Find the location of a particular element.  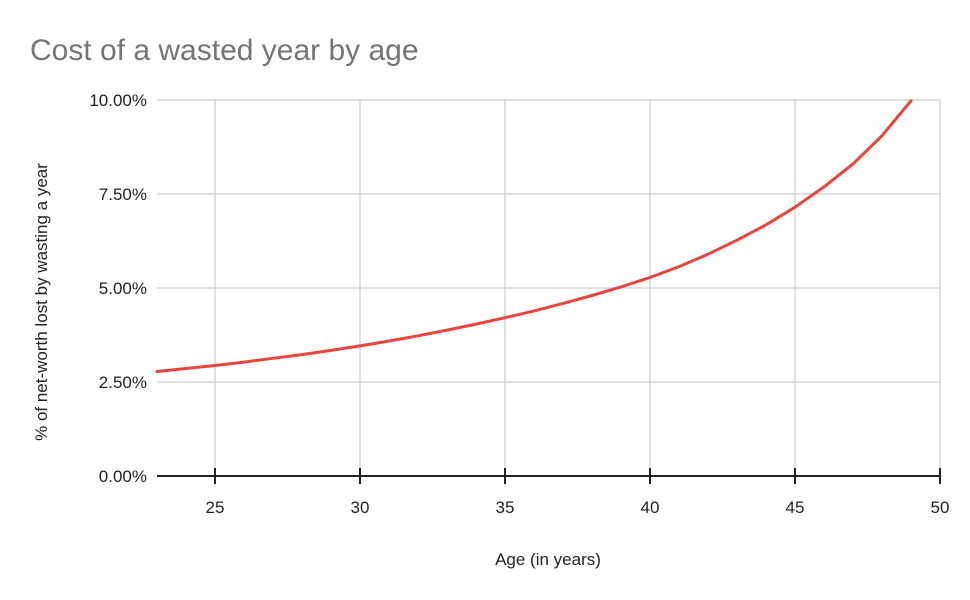

y-axis-label: % of net-worth lost by wasting a year is located at coordinates (41, 302).